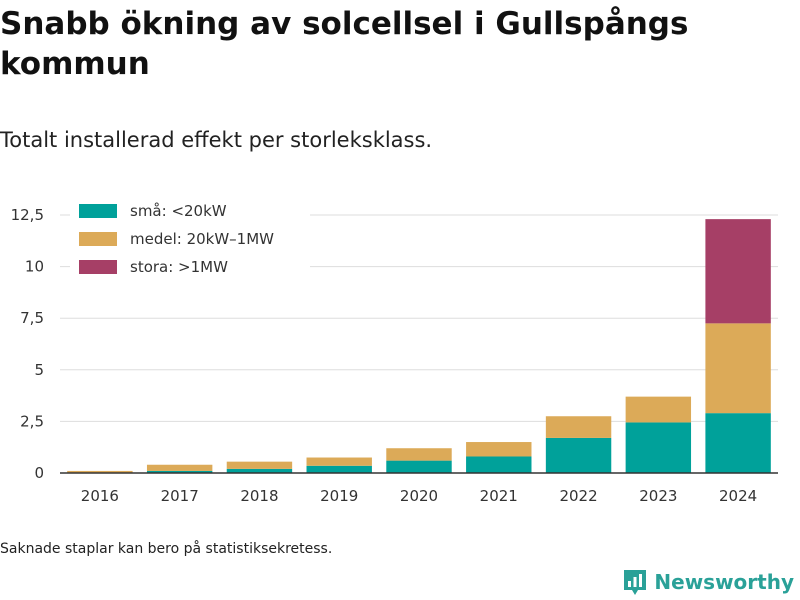  What do you see at coordinates (27, 215) in the screenshot?
I see `y-tick-label: 12,5` at bounding box center [27, 215].